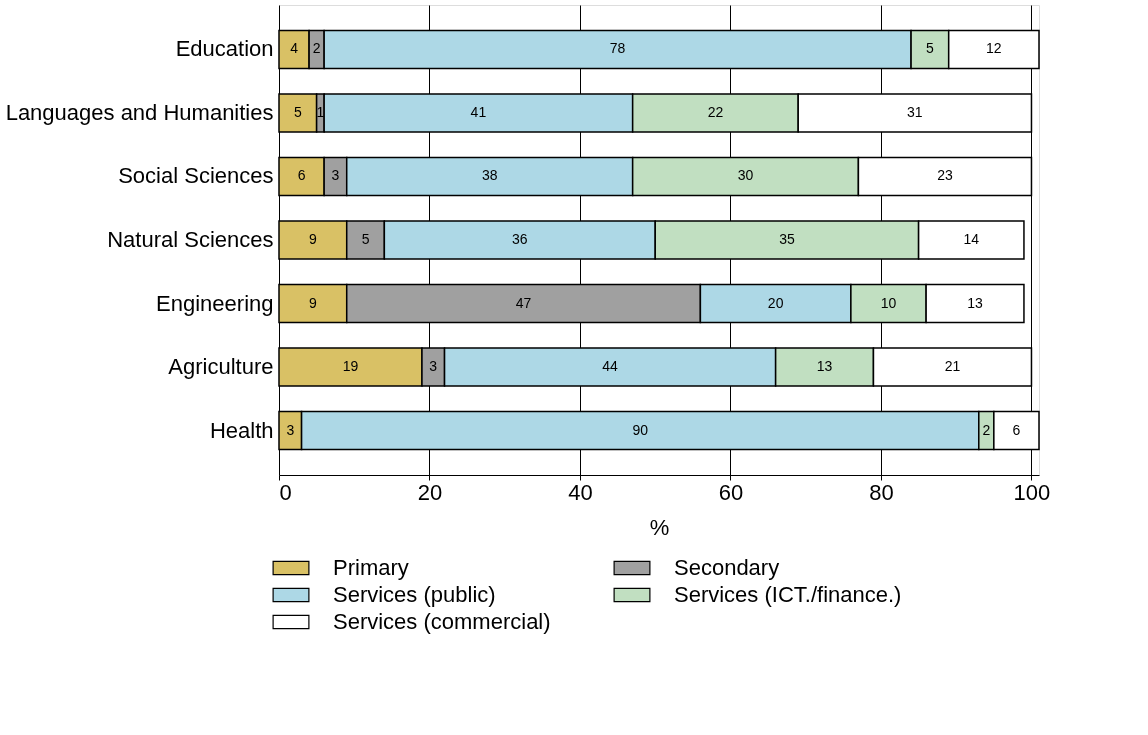 The height and width of the screenshot is (735, 1148). What do you see at coordinates (775, 302) in the screenshot?
I see `data-label: 20` at bounding box center [775, 302].